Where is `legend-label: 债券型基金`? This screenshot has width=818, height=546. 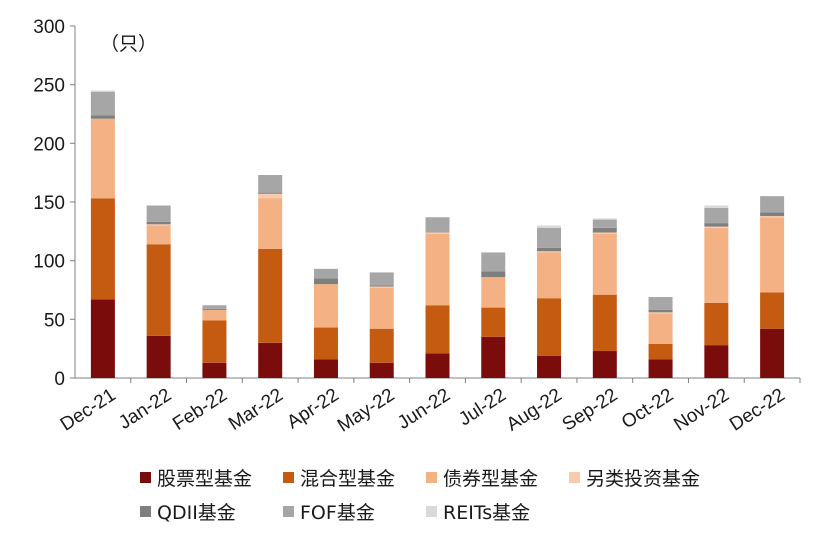 legend-label: 债券型基金 is located at coordinates (491, 478).